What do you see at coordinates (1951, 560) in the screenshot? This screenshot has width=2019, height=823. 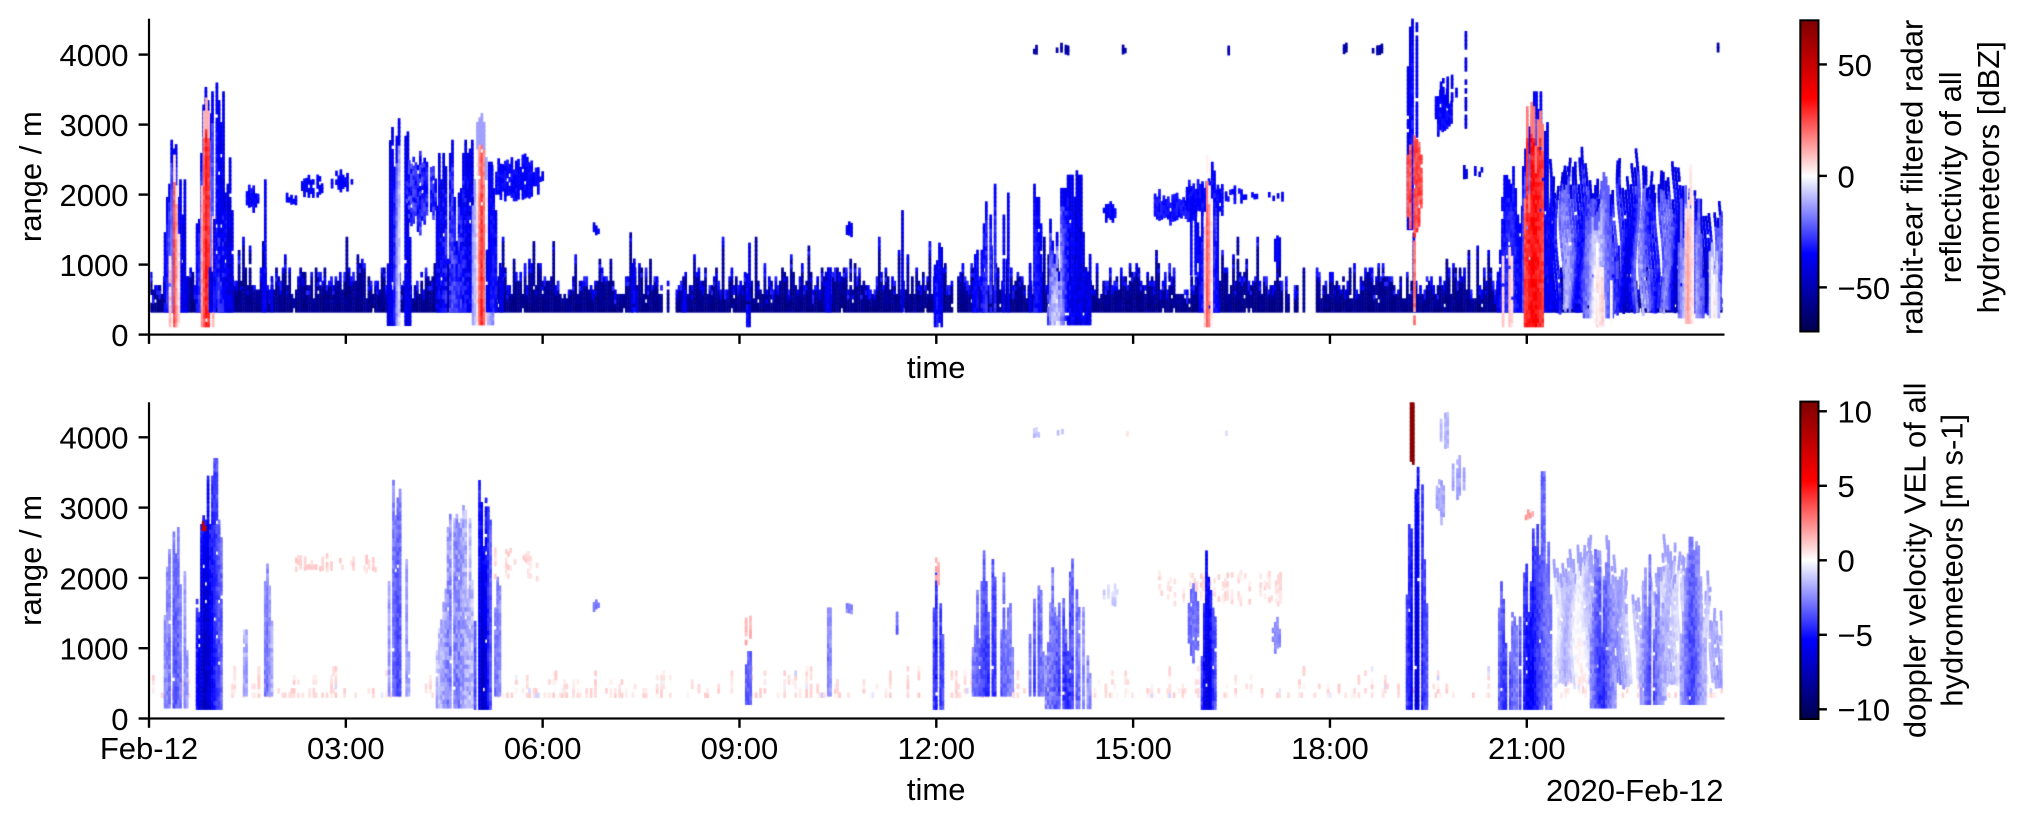 I see `svg-text: hydrometeors [m s-1]` at bounding box center [1951, 560].